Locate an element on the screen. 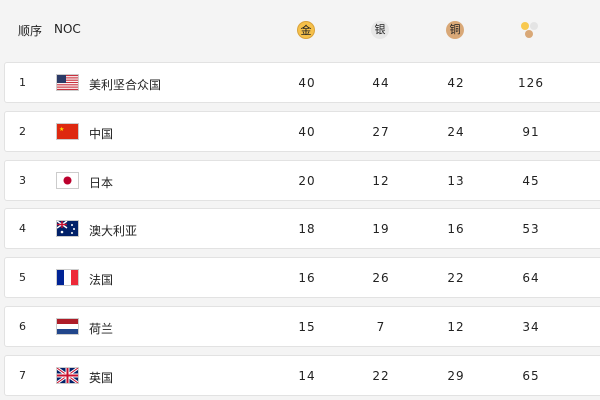  noc-header: NOC is located at coordinates (67, 29).